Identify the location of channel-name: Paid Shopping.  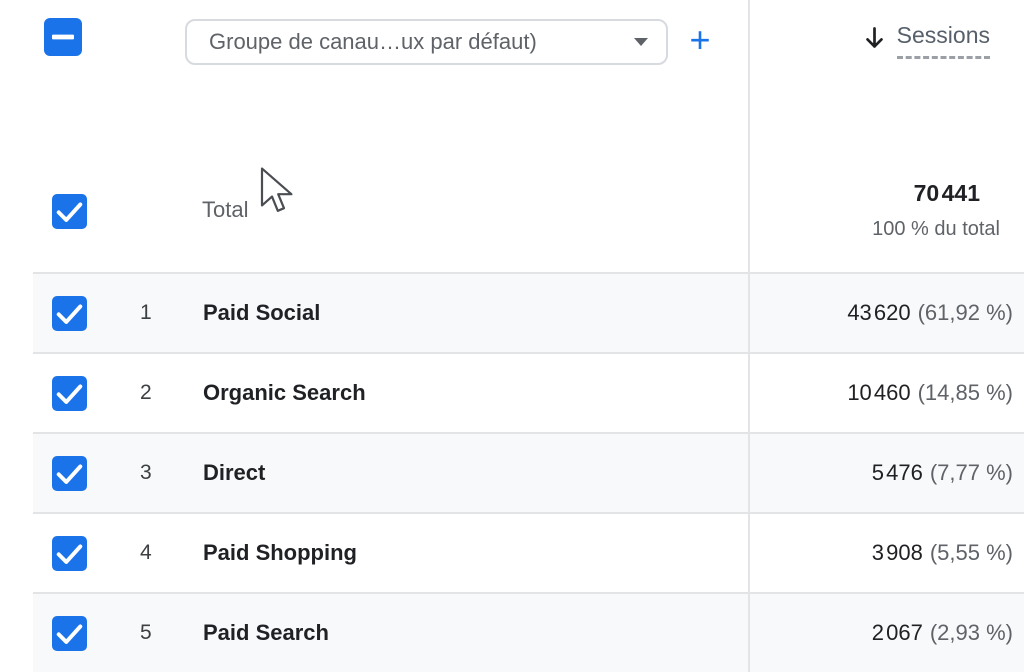
(280, 552).